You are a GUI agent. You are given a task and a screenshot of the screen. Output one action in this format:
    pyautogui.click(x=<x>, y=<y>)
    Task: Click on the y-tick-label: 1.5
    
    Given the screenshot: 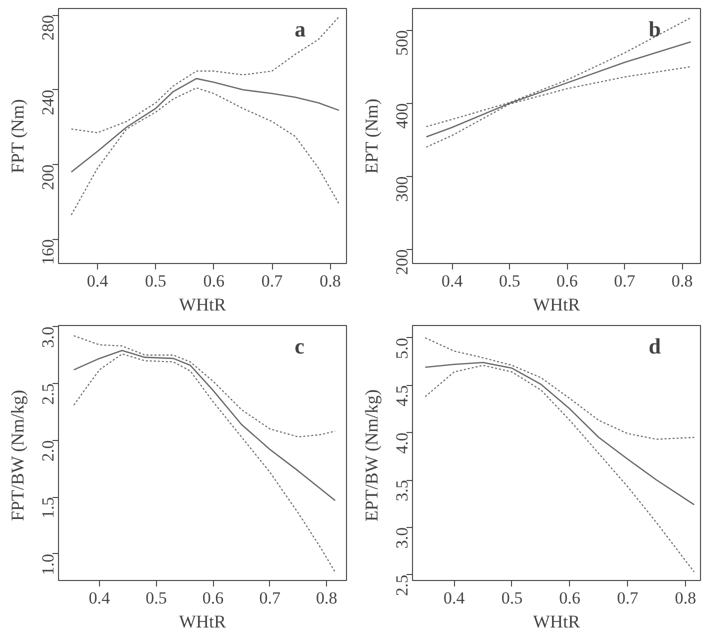 What is the action you would take?
    pyautogui.click(x=48, y=507)
    